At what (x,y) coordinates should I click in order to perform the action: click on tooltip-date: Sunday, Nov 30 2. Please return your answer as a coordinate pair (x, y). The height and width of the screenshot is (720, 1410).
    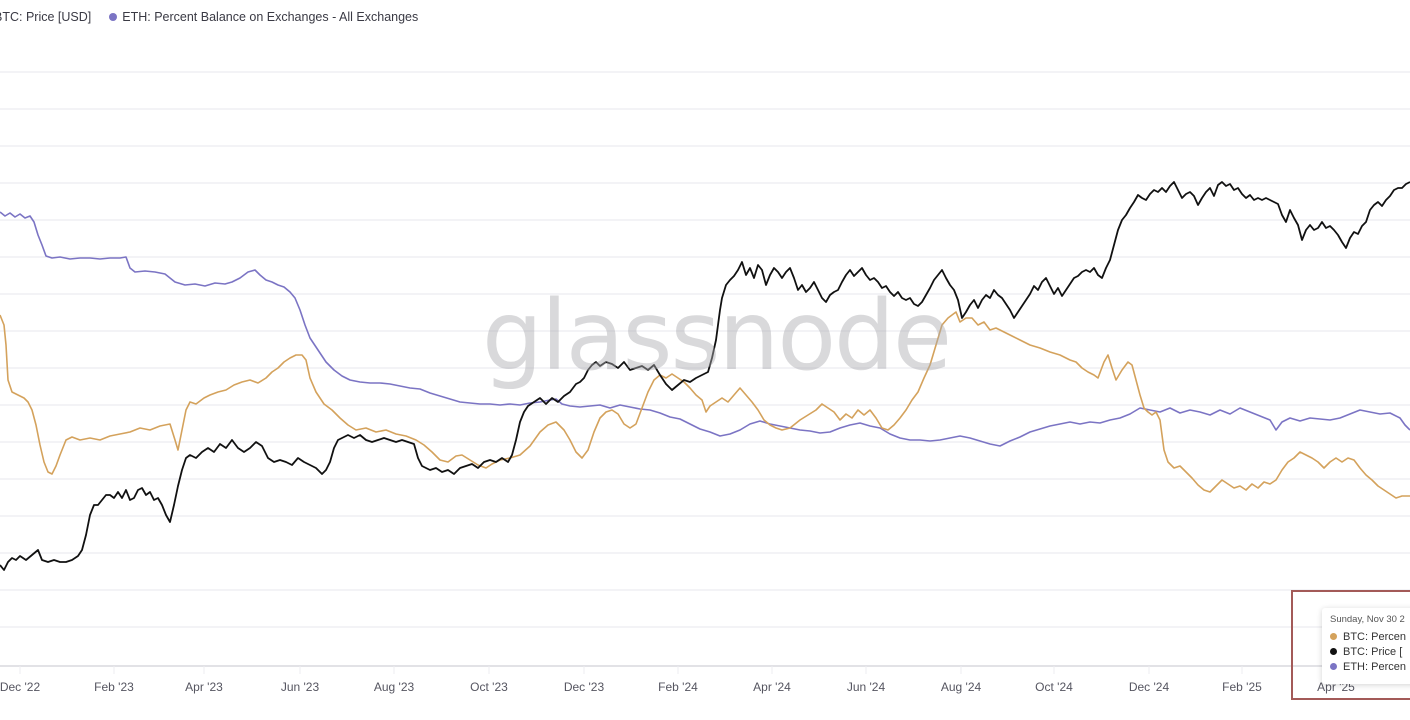
    Looking at the image, I should click on (1367, 619).